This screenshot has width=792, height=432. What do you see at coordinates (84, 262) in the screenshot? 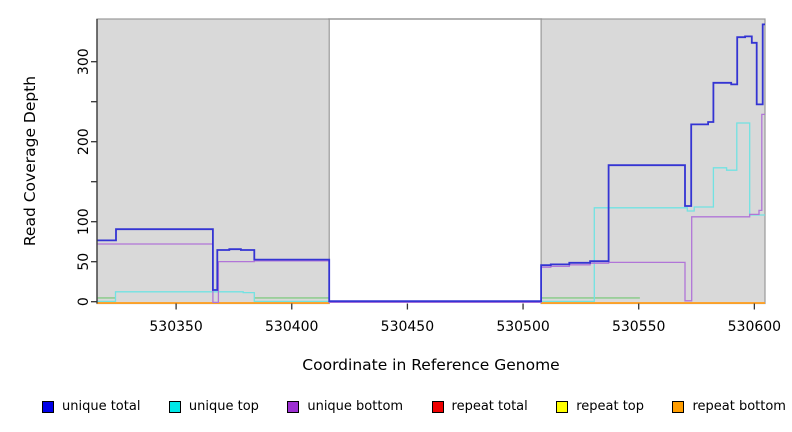
I see `y-tick-label: 50` at bounding box center [84, 262].